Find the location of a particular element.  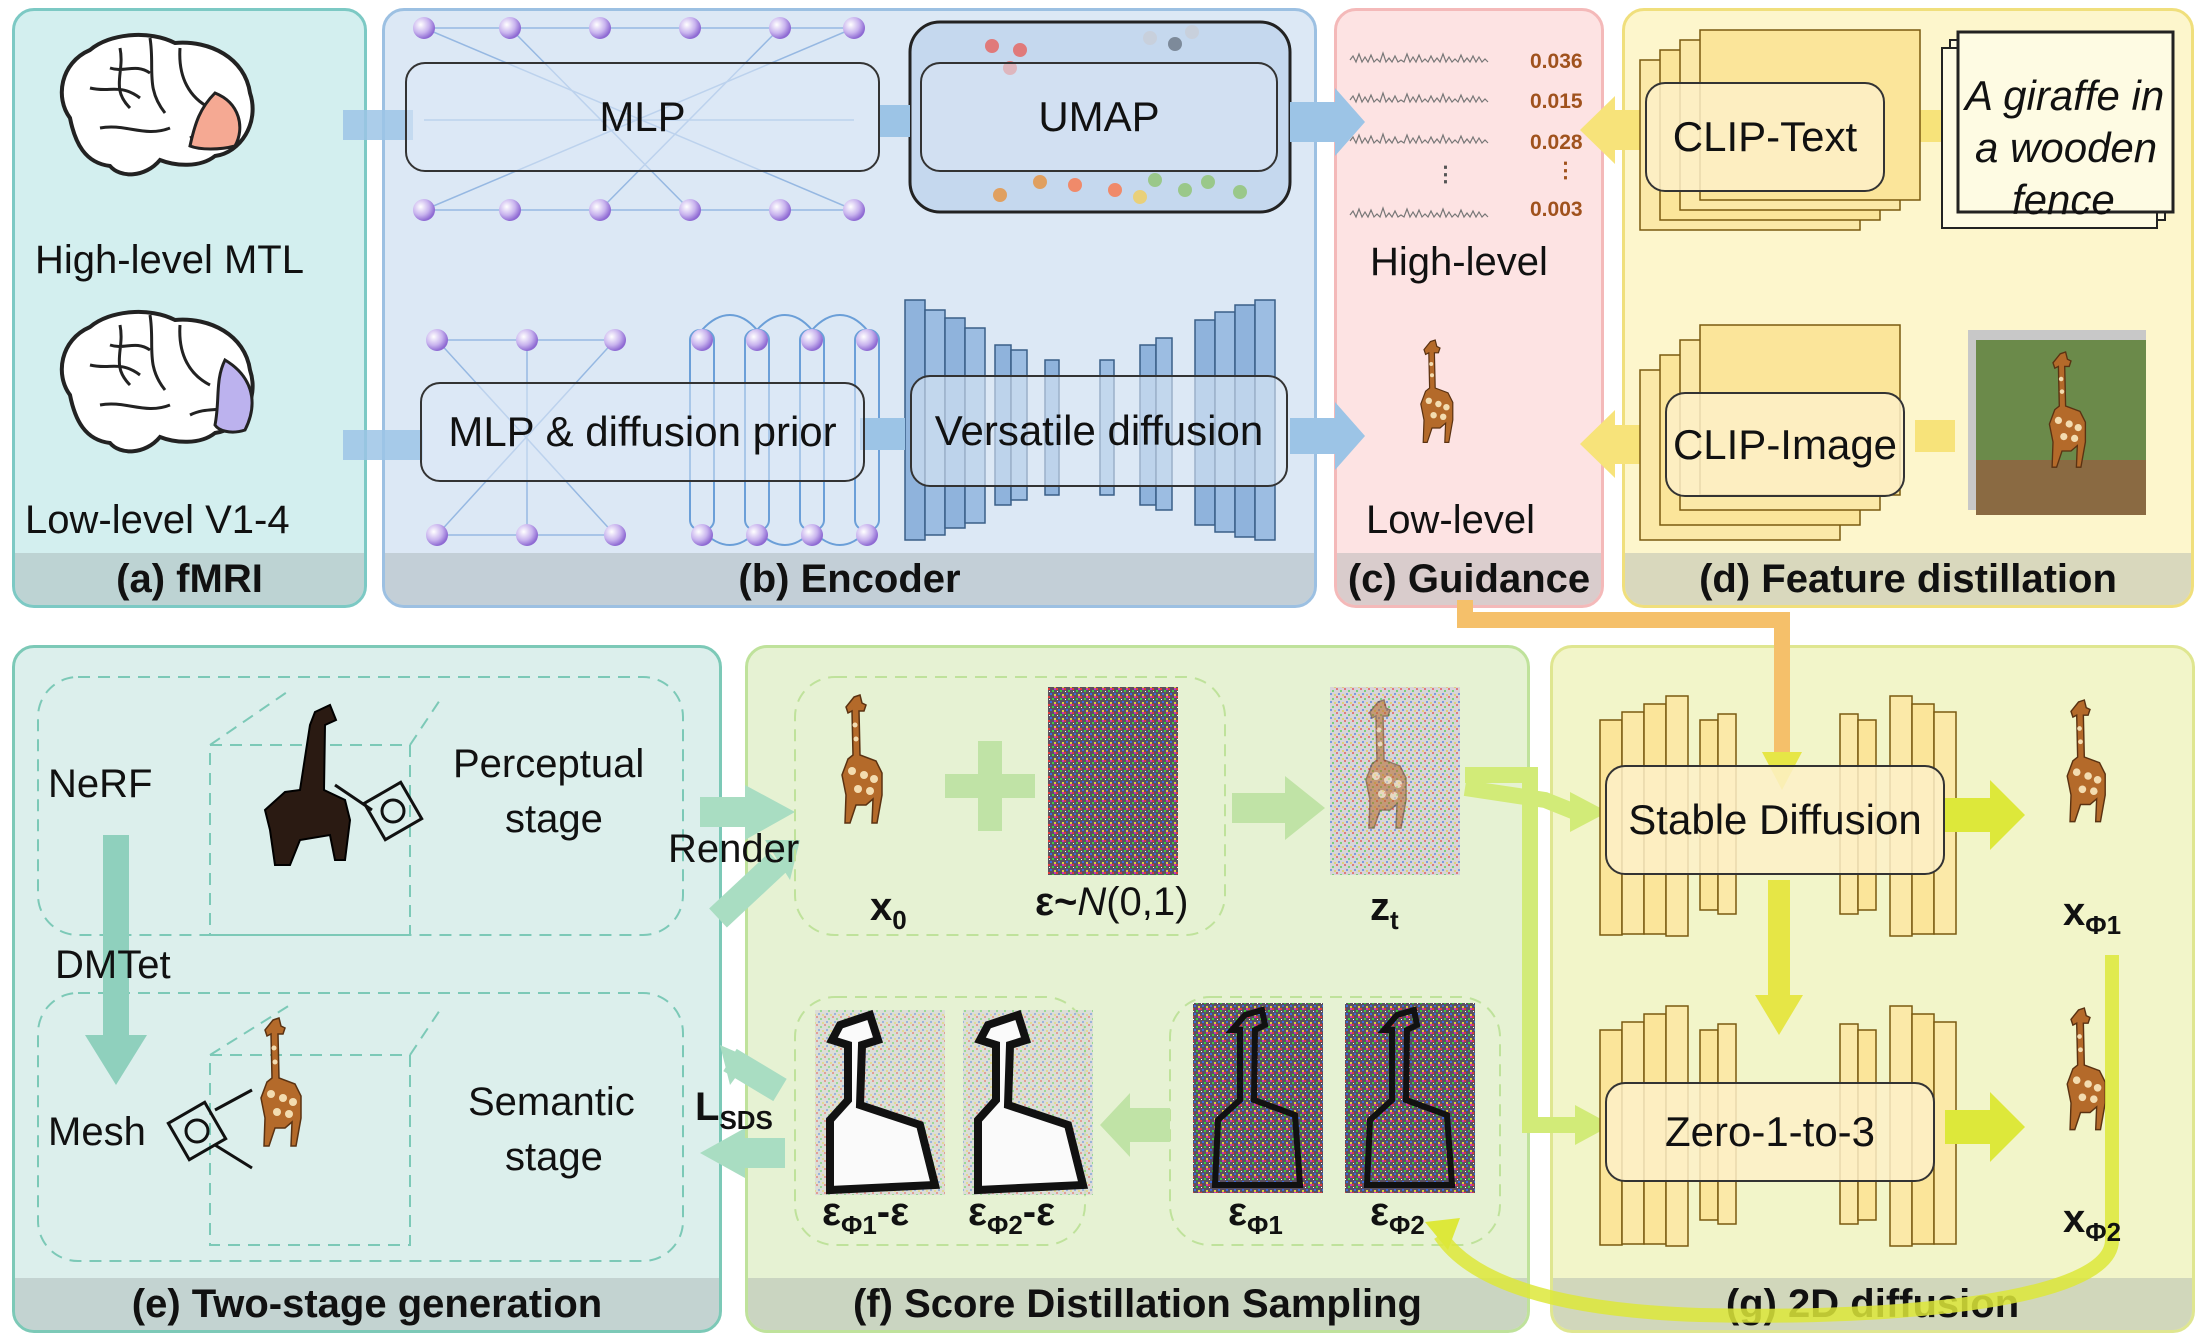

semantic-label-1: Semantic is located at coordinates (551, 1102).